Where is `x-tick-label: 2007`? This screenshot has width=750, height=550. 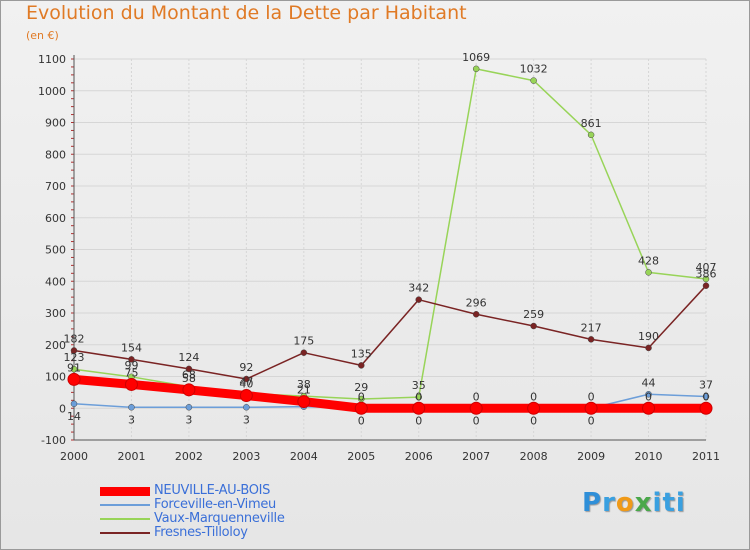 x-tick-label: 2007 is located at coordinates (476, 456).